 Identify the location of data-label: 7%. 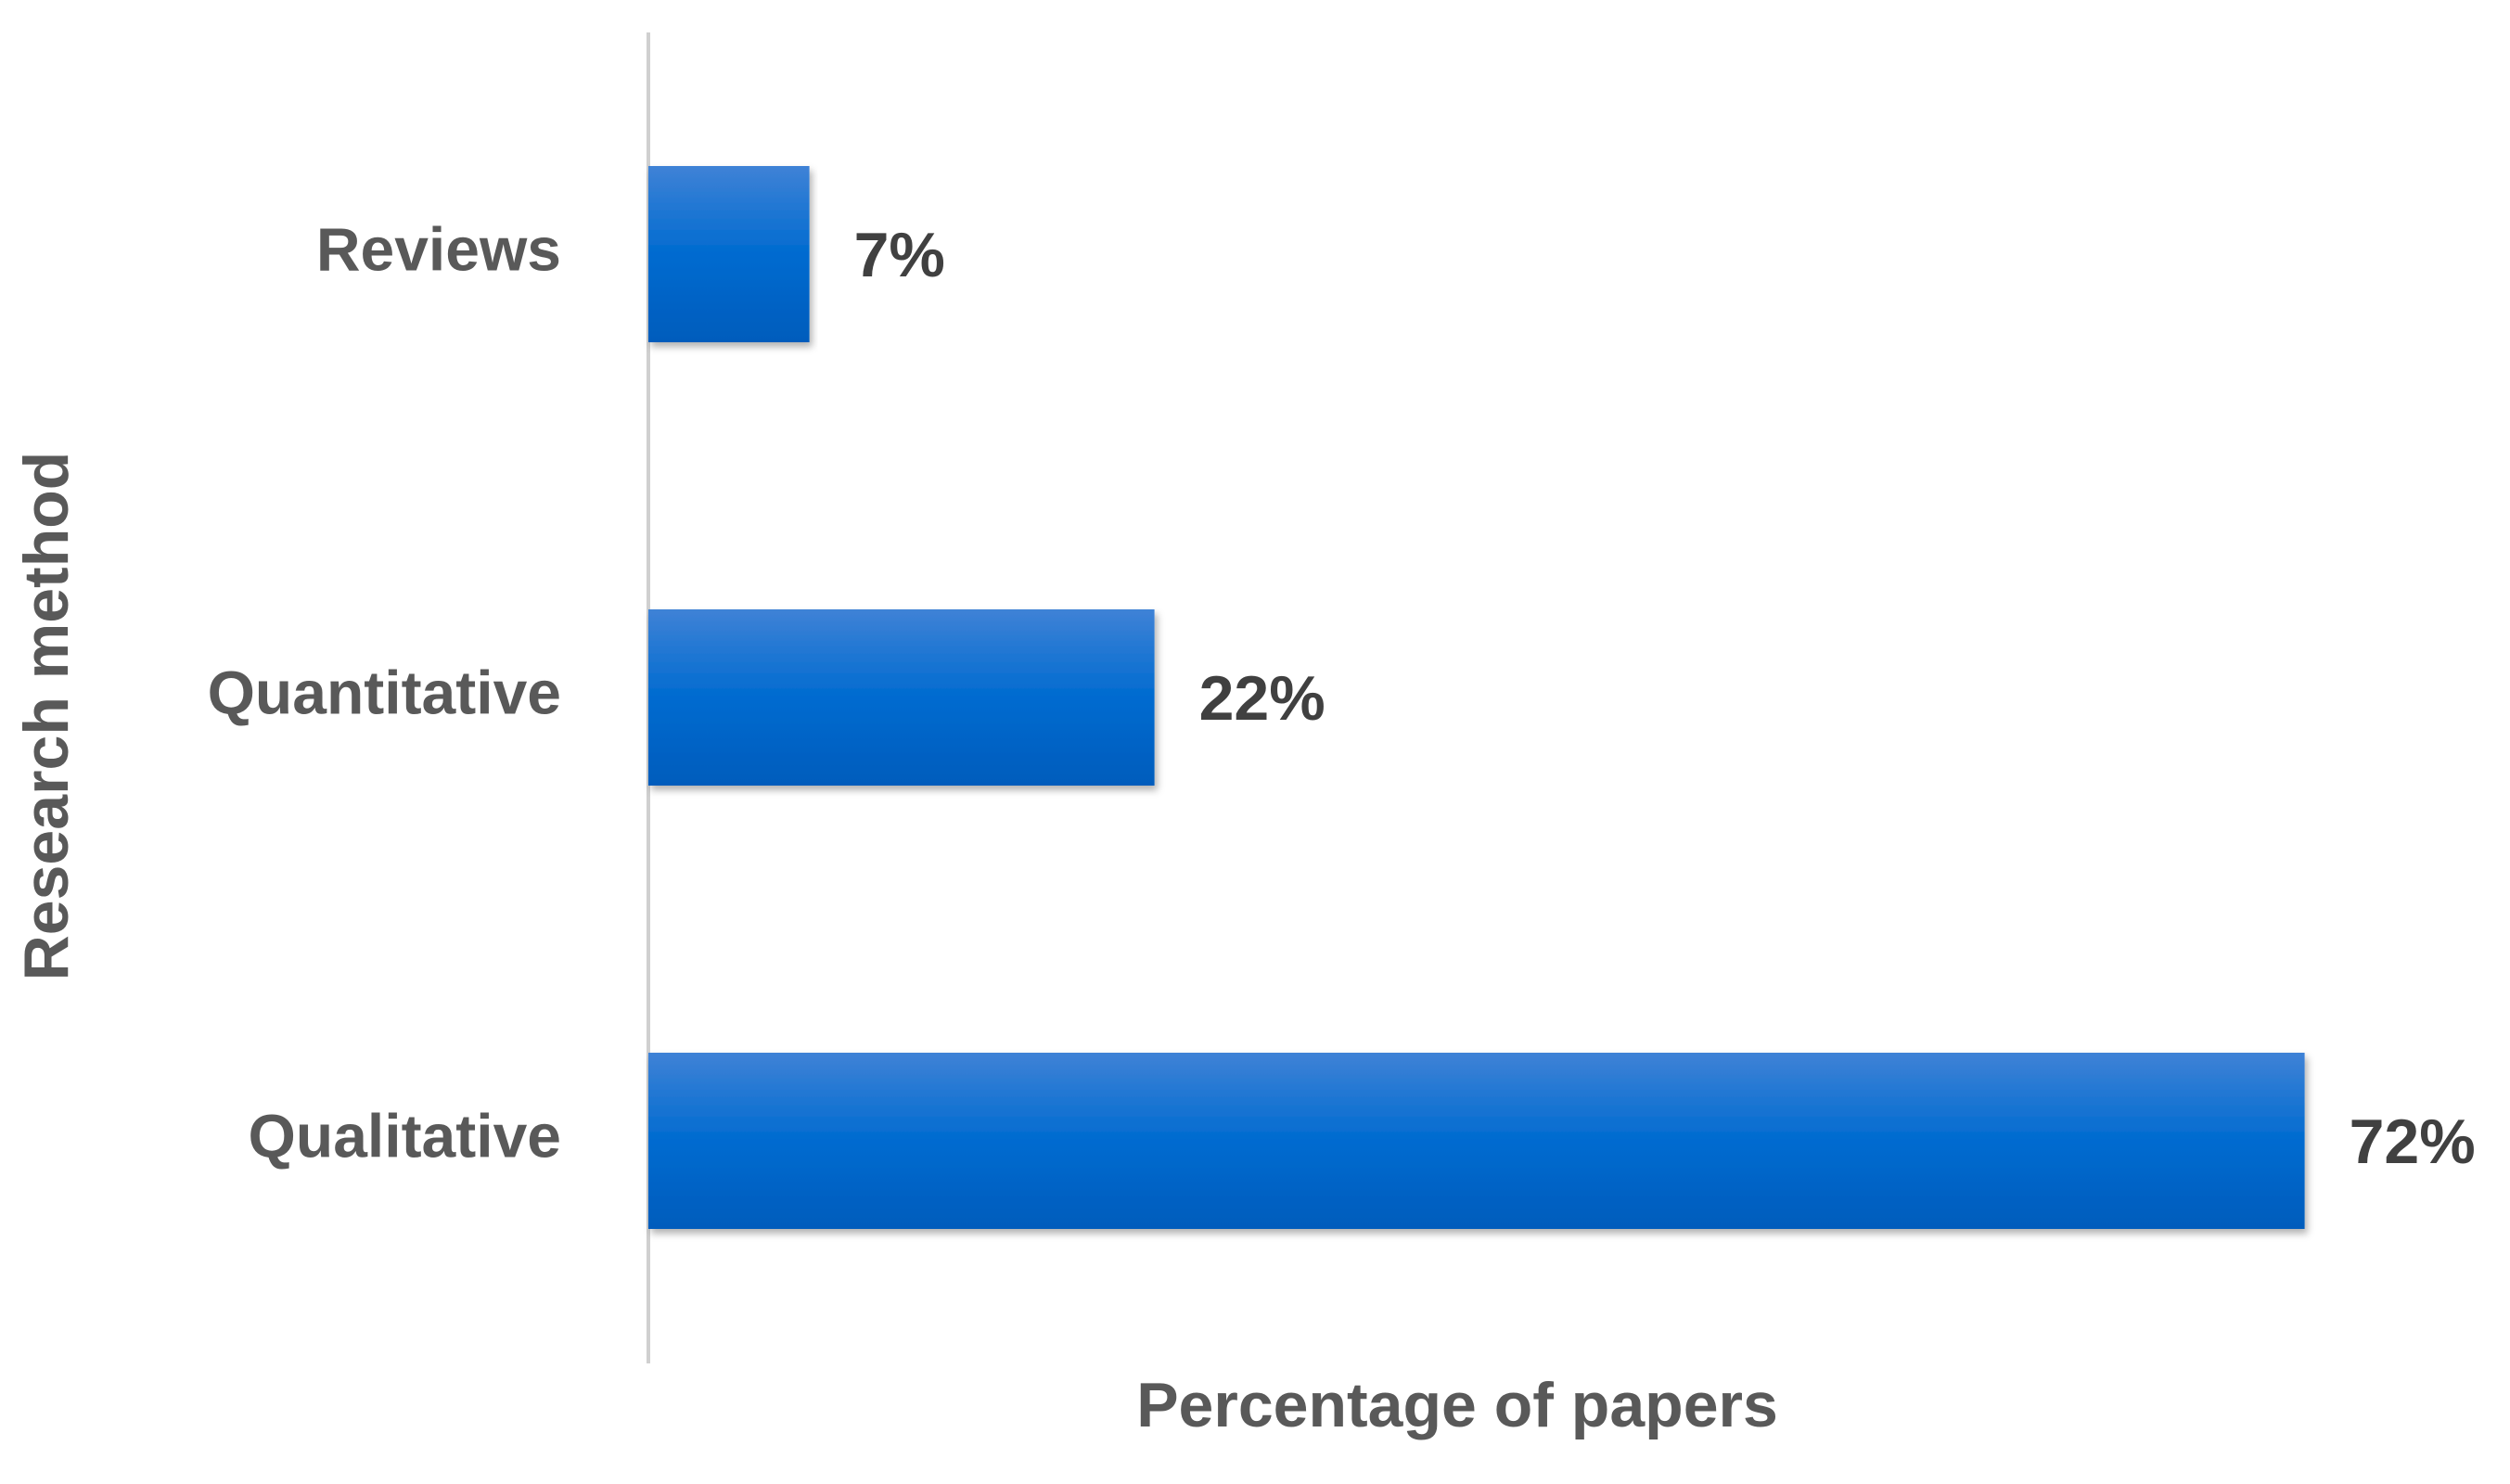
(900, 255).